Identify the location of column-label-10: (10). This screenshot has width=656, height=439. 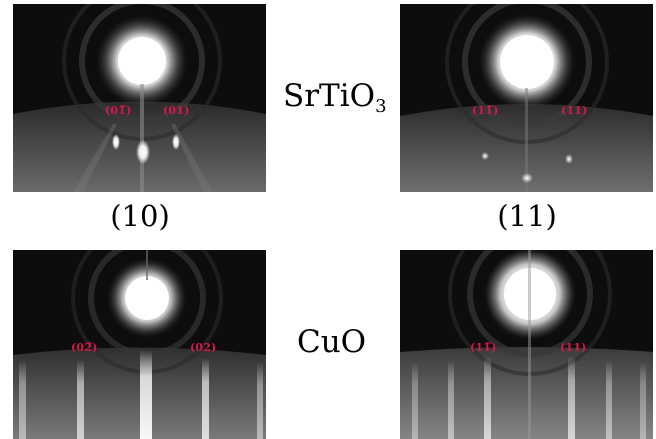
(140, 216).